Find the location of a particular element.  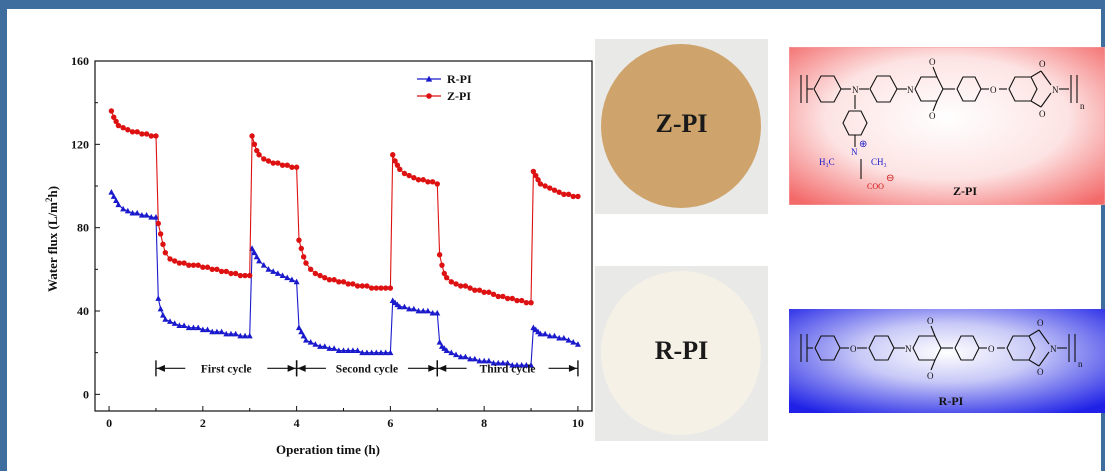

r-pi-imide-n1: N is located at coordinates (908, 349).